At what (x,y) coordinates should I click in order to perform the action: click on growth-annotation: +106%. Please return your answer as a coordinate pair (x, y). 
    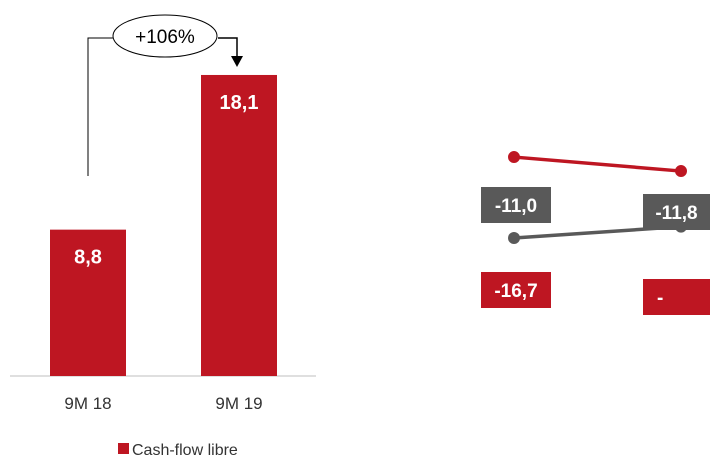
    Looking at the image, I should click on (165, 95).